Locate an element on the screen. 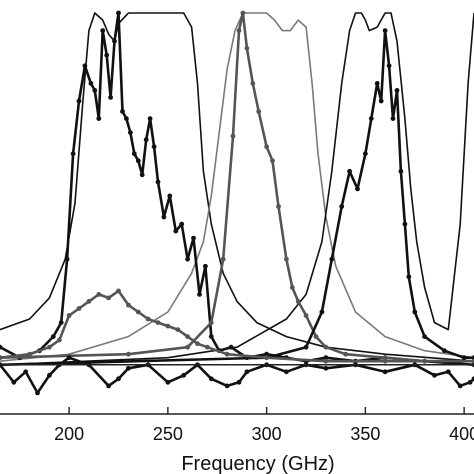 This screenshot has width=474, height=474. x-tick-label: 300 is located at coordinates (267, 434).